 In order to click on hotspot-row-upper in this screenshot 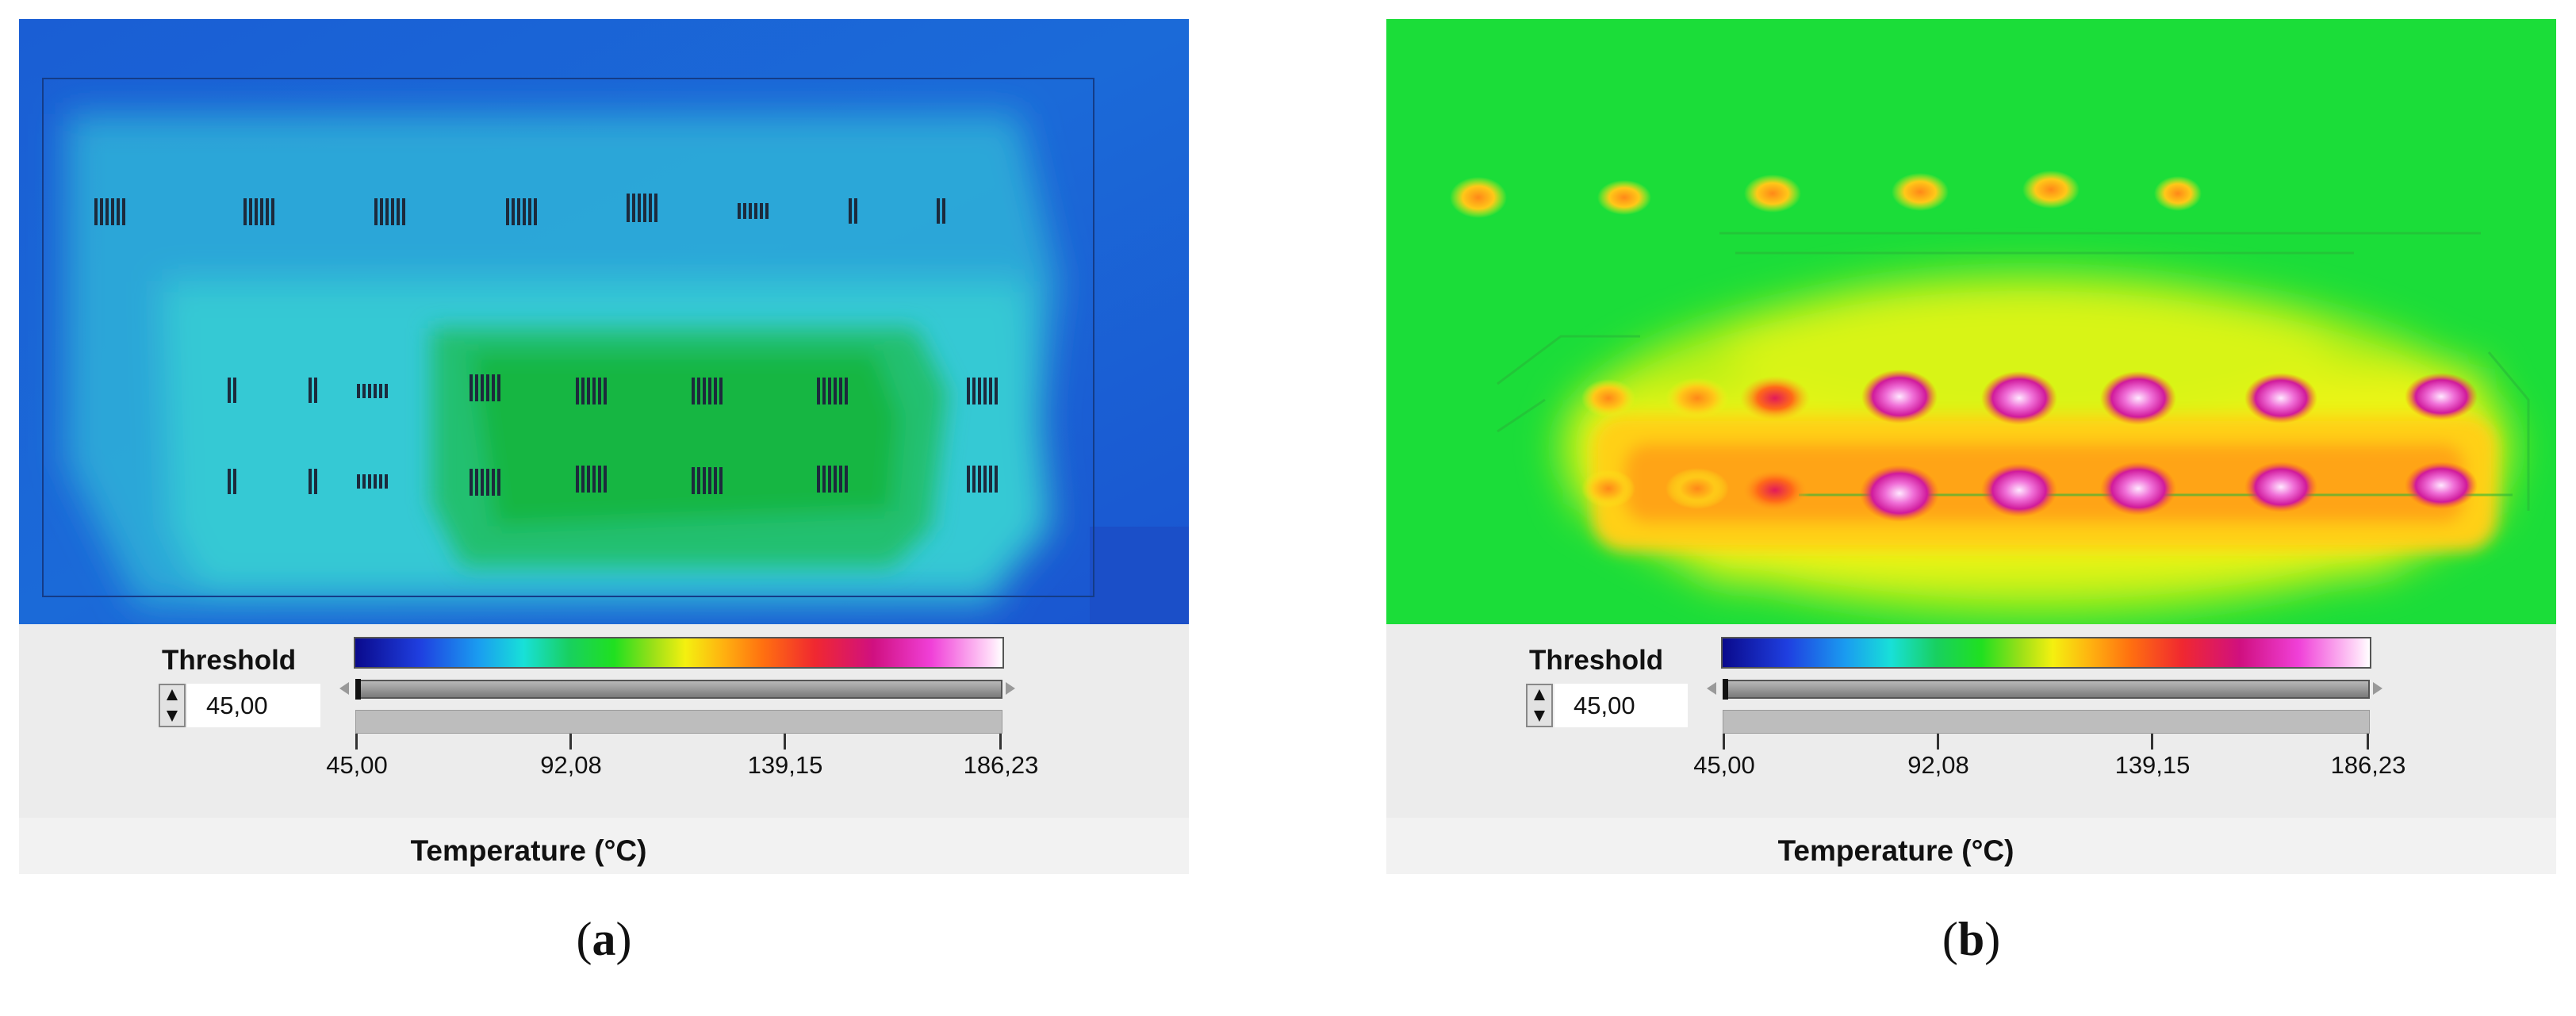, I will do `click(2030, 397)`.